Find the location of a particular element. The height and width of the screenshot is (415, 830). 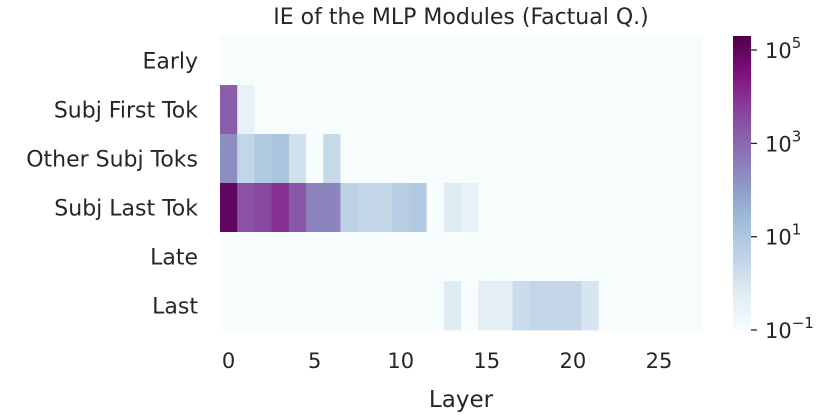

x-tick-label: 10 is located at coordinates (400, 361).